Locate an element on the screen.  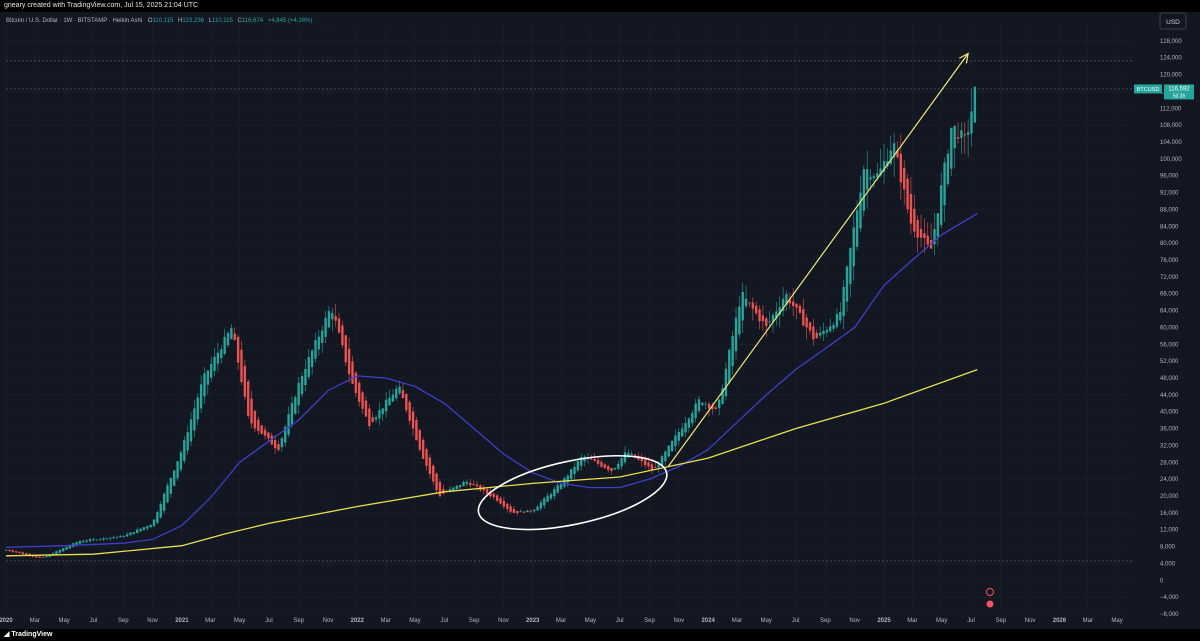
dividend-event-icon is located at coordinates (990, 592).